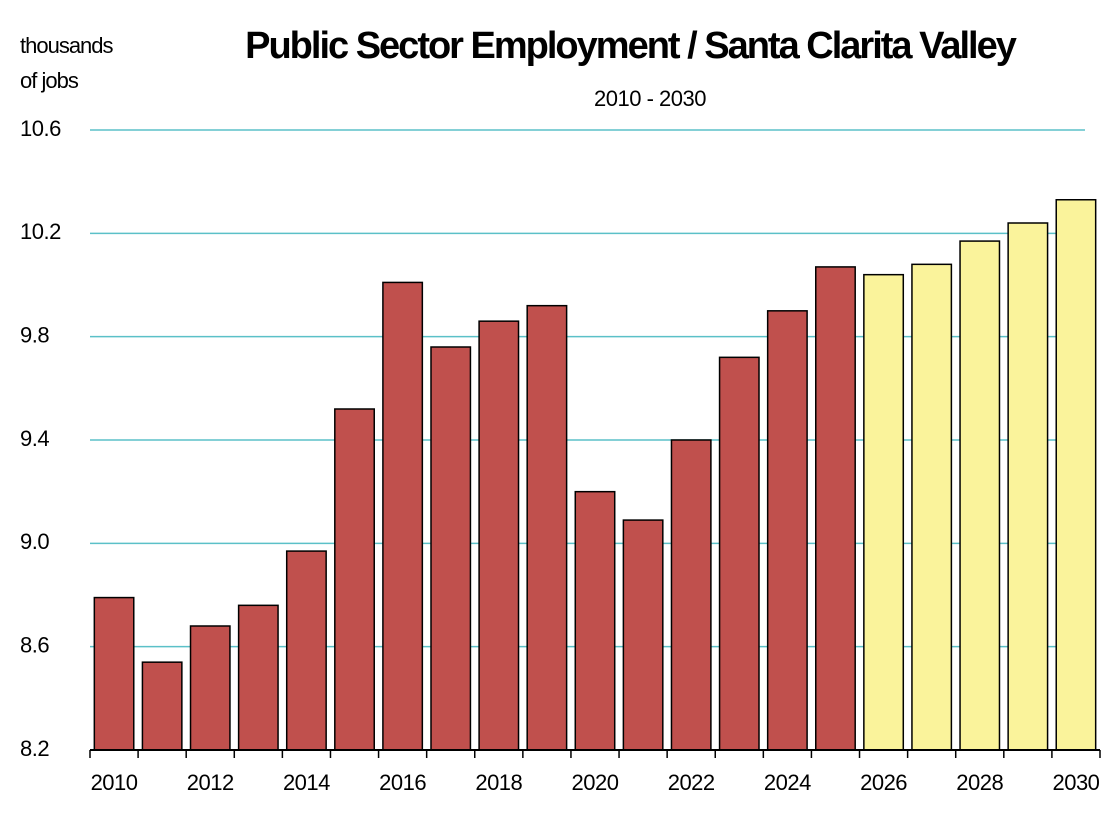 The height and width of the screenshot is (821, 1119). Describe the element at coordinates (34, 748) in the screenshot. I see `y-tick-label: 8.2` at that location.